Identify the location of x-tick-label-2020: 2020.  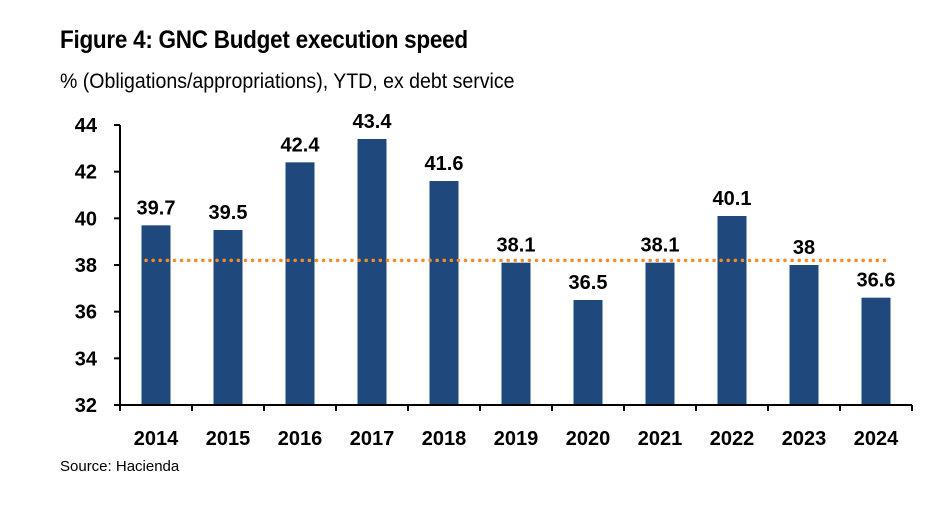
(588, 439).